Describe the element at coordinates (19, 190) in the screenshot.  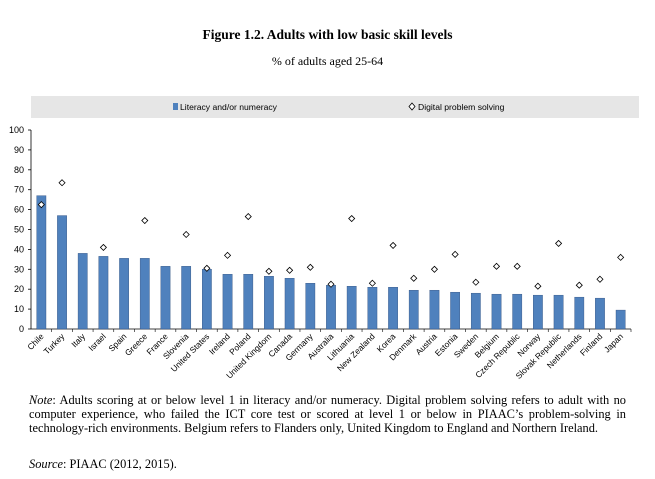
I see `y-tick-label: 70` at that location.